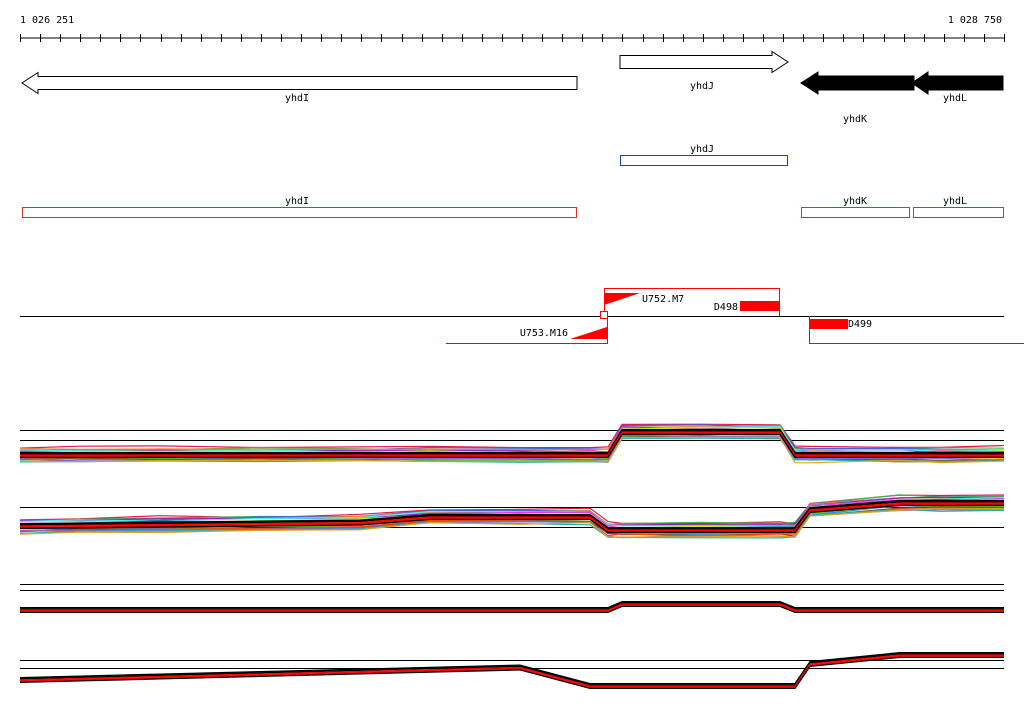 The image size is (1024, 714). What do you see at coordinates (857, 98) in the screenshot?
I see `gene-yhdK: yhdK` at bounding box center [857, 98].